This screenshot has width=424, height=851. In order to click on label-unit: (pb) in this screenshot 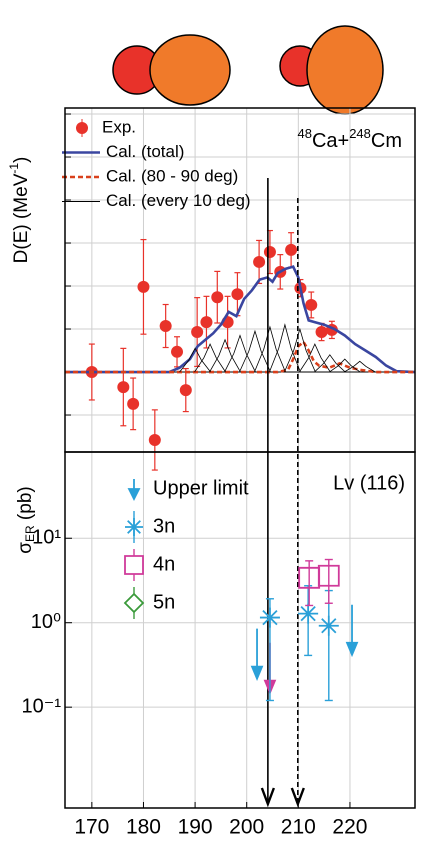, I will do `click(25, 505)`.